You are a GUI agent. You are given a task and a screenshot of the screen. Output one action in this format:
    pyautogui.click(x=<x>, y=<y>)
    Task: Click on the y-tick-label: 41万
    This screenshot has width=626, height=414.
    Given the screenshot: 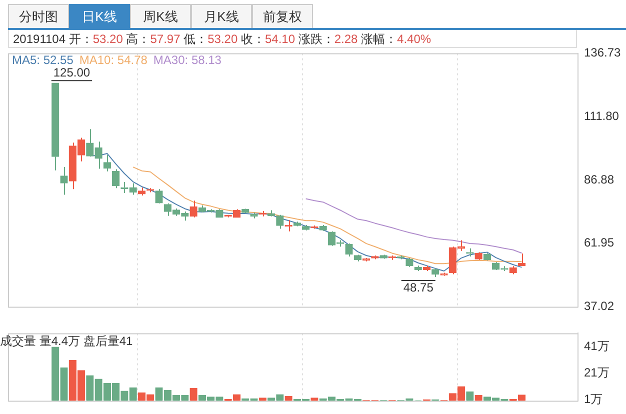 What is the action you would take?
    pyautogui.click(x=597, y=345)
    